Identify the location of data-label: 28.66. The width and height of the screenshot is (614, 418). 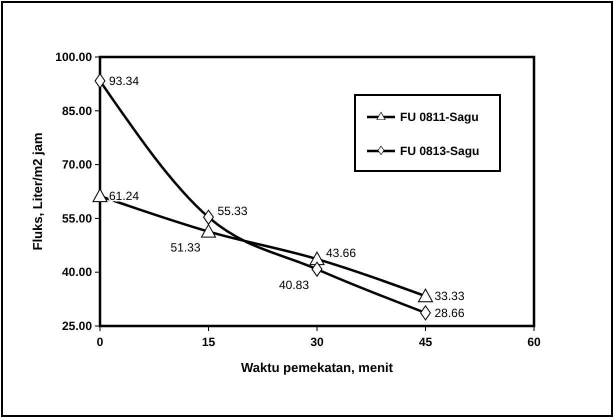
(449, 313).